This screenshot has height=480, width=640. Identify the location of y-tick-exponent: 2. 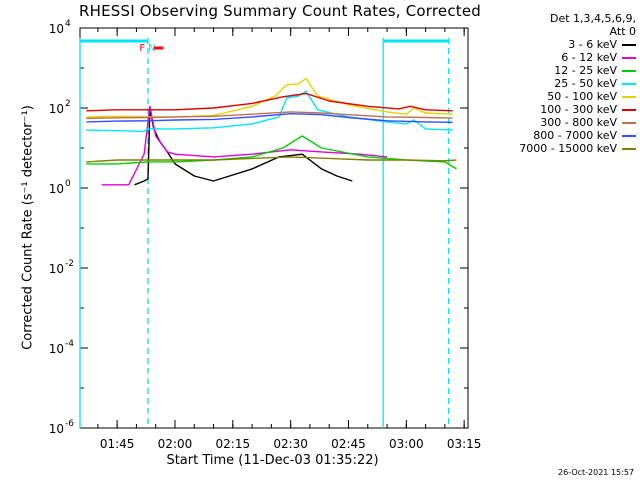
(68, 104).